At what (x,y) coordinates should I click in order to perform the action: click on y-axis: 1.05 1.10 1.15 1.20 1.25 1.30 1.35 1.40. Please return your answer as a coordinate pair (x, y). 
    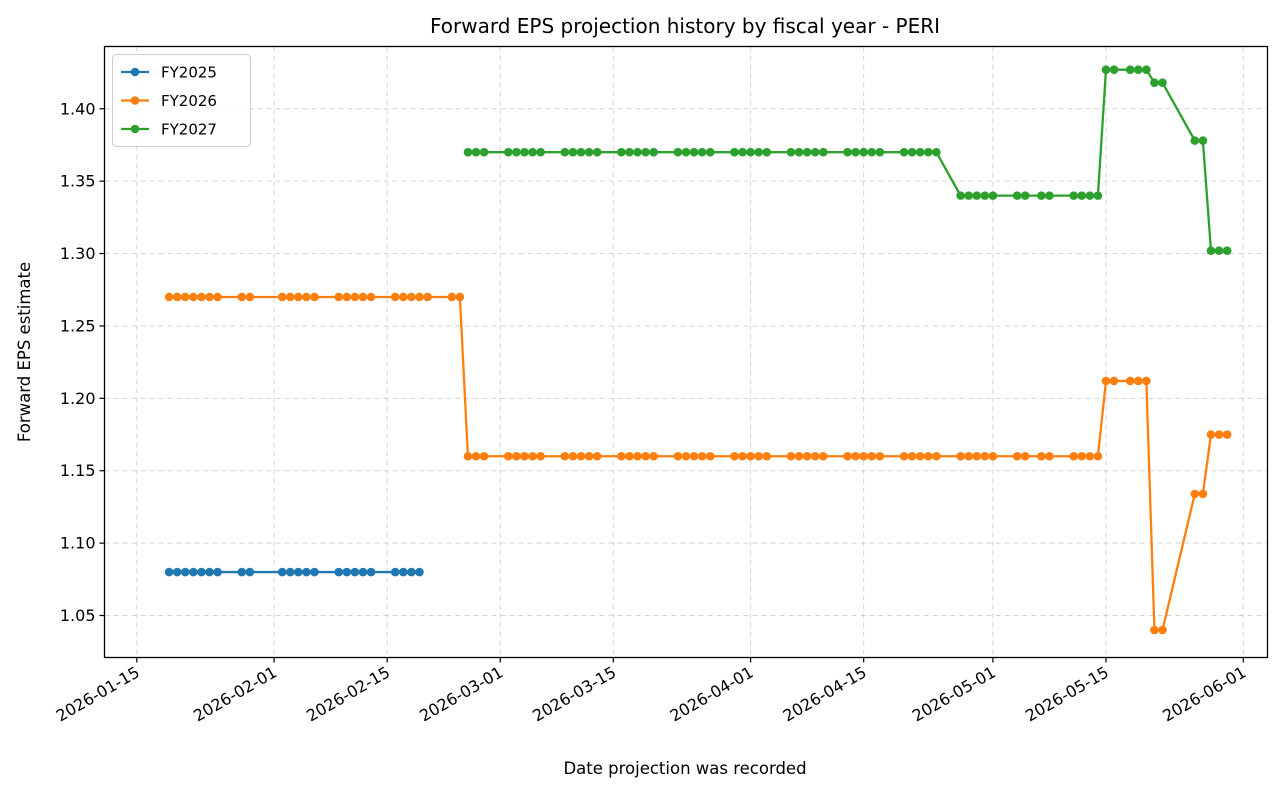
    Looking at the image, I should click on (82, 362).